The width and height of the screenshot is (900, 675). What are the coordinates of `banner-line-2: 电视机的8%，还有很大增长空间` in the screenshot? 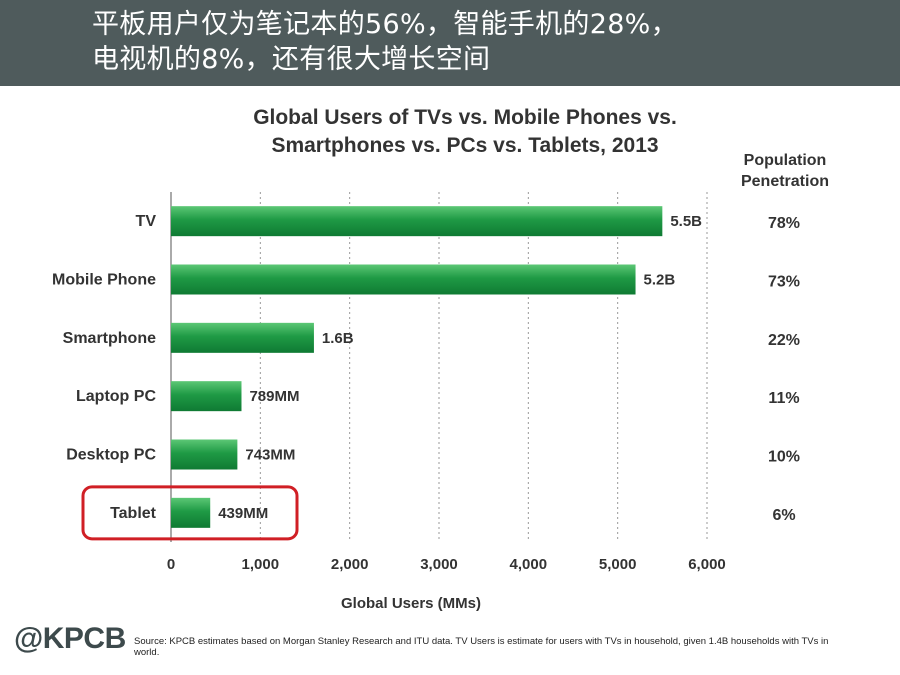 It's located at (291, 59).